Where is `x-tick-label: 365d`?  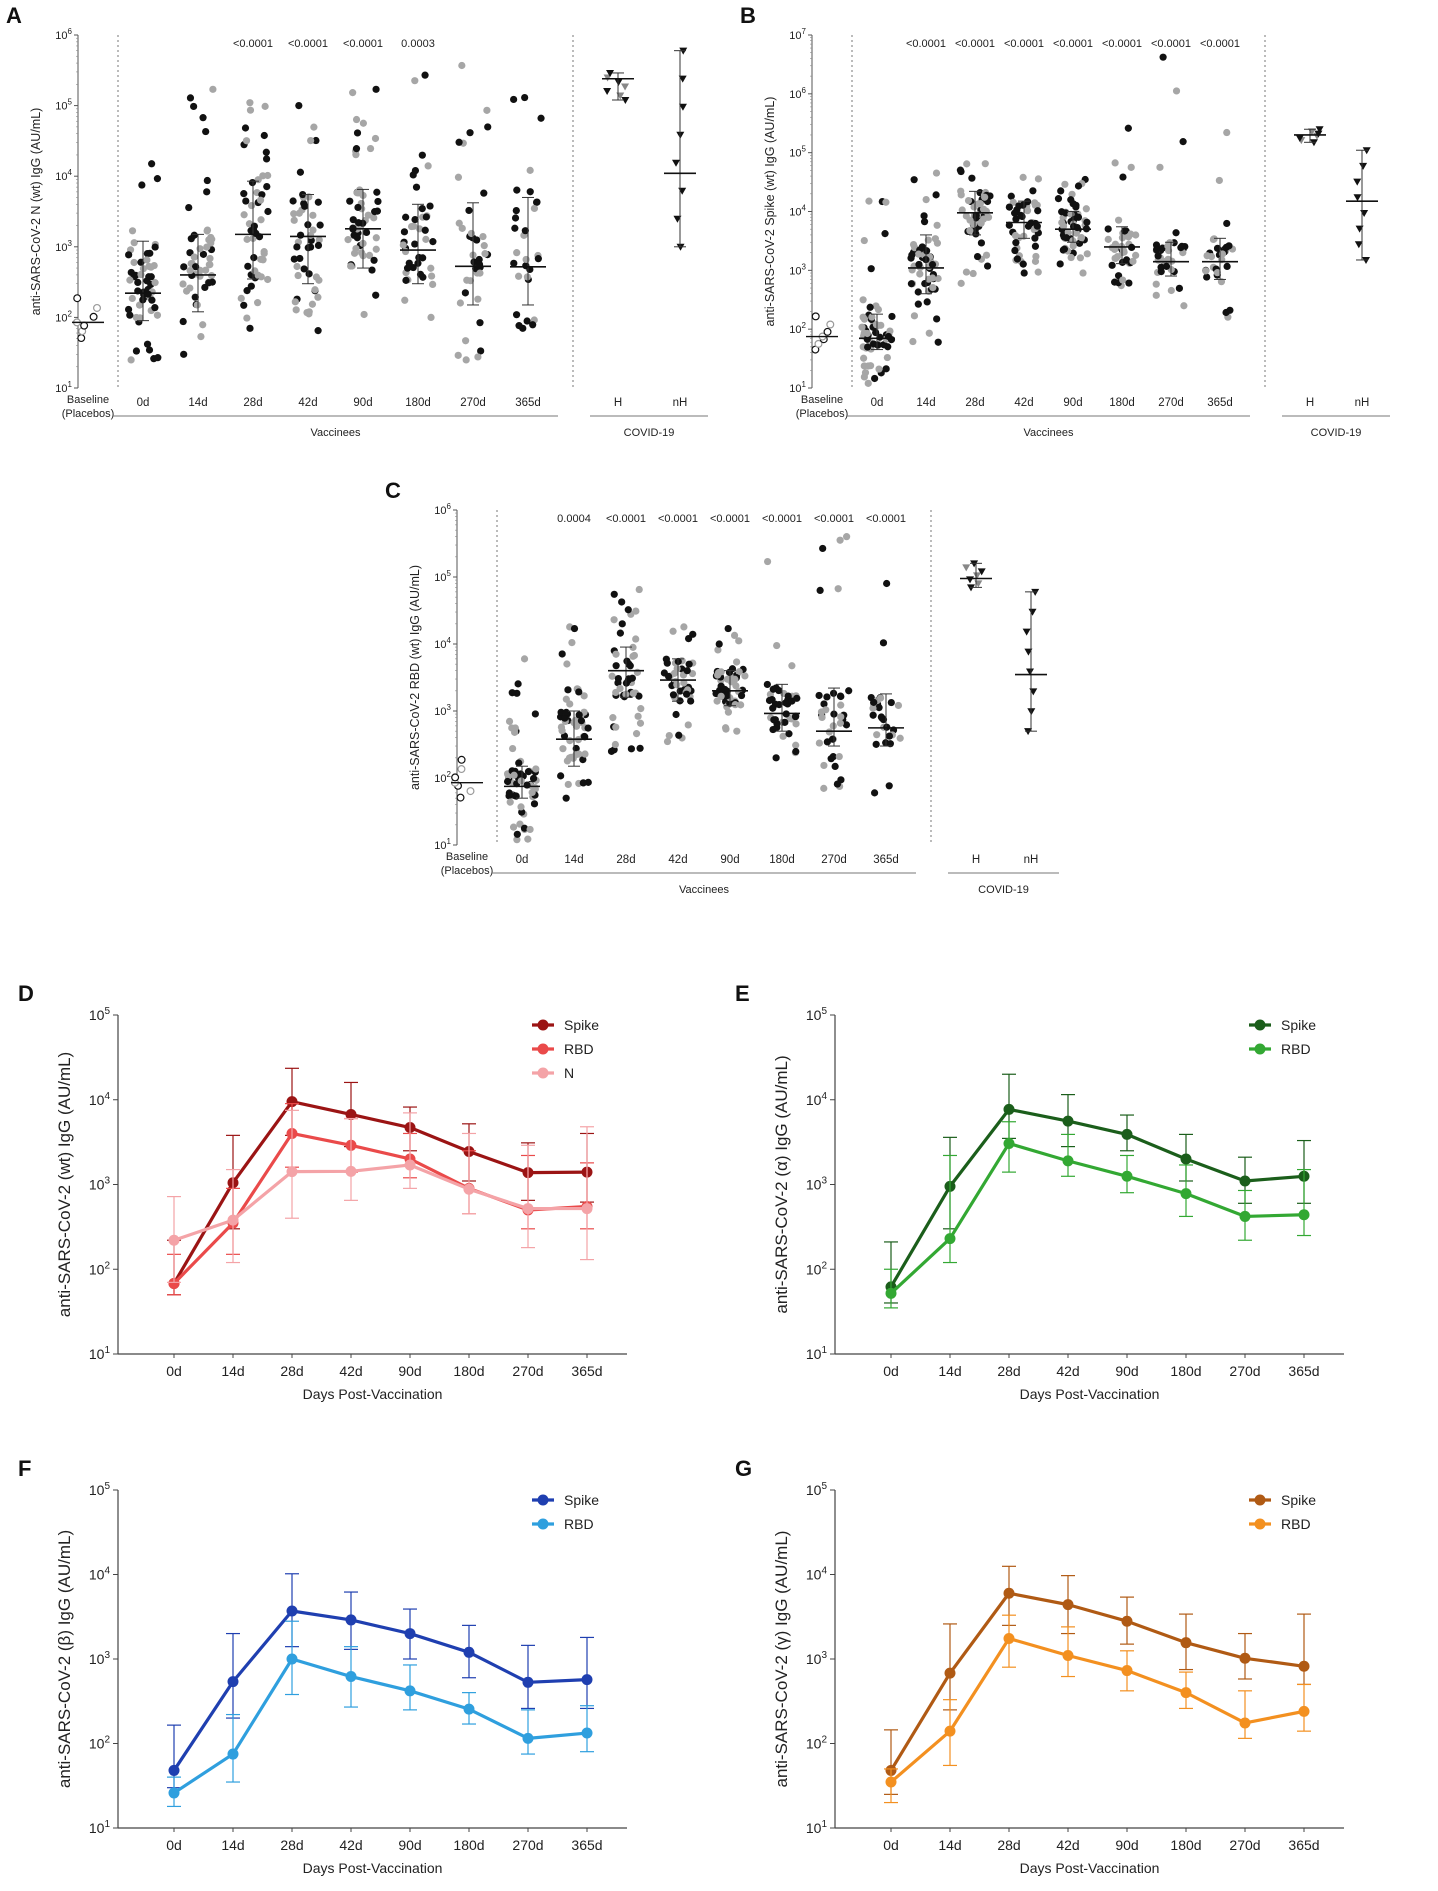
x-tick-label: 365d is located at coordinates (586, 1845).